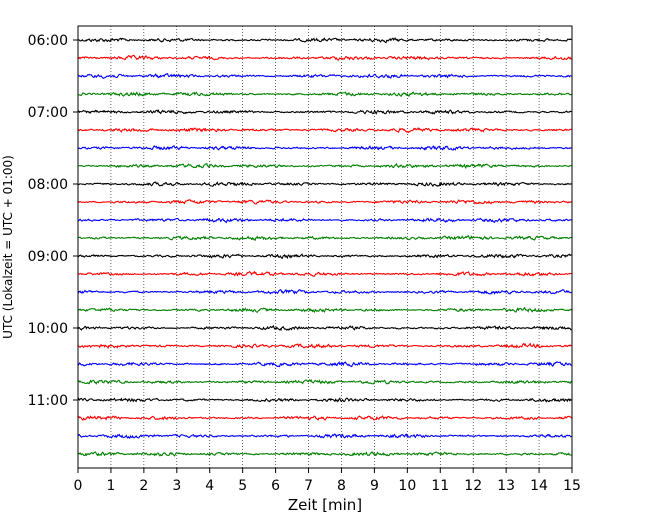 The height and width of the screenshot is (520, 650). Describe the element at coordinates (48, 257) in the screenshot. I see `y-tick-label: 09:00` at that location.